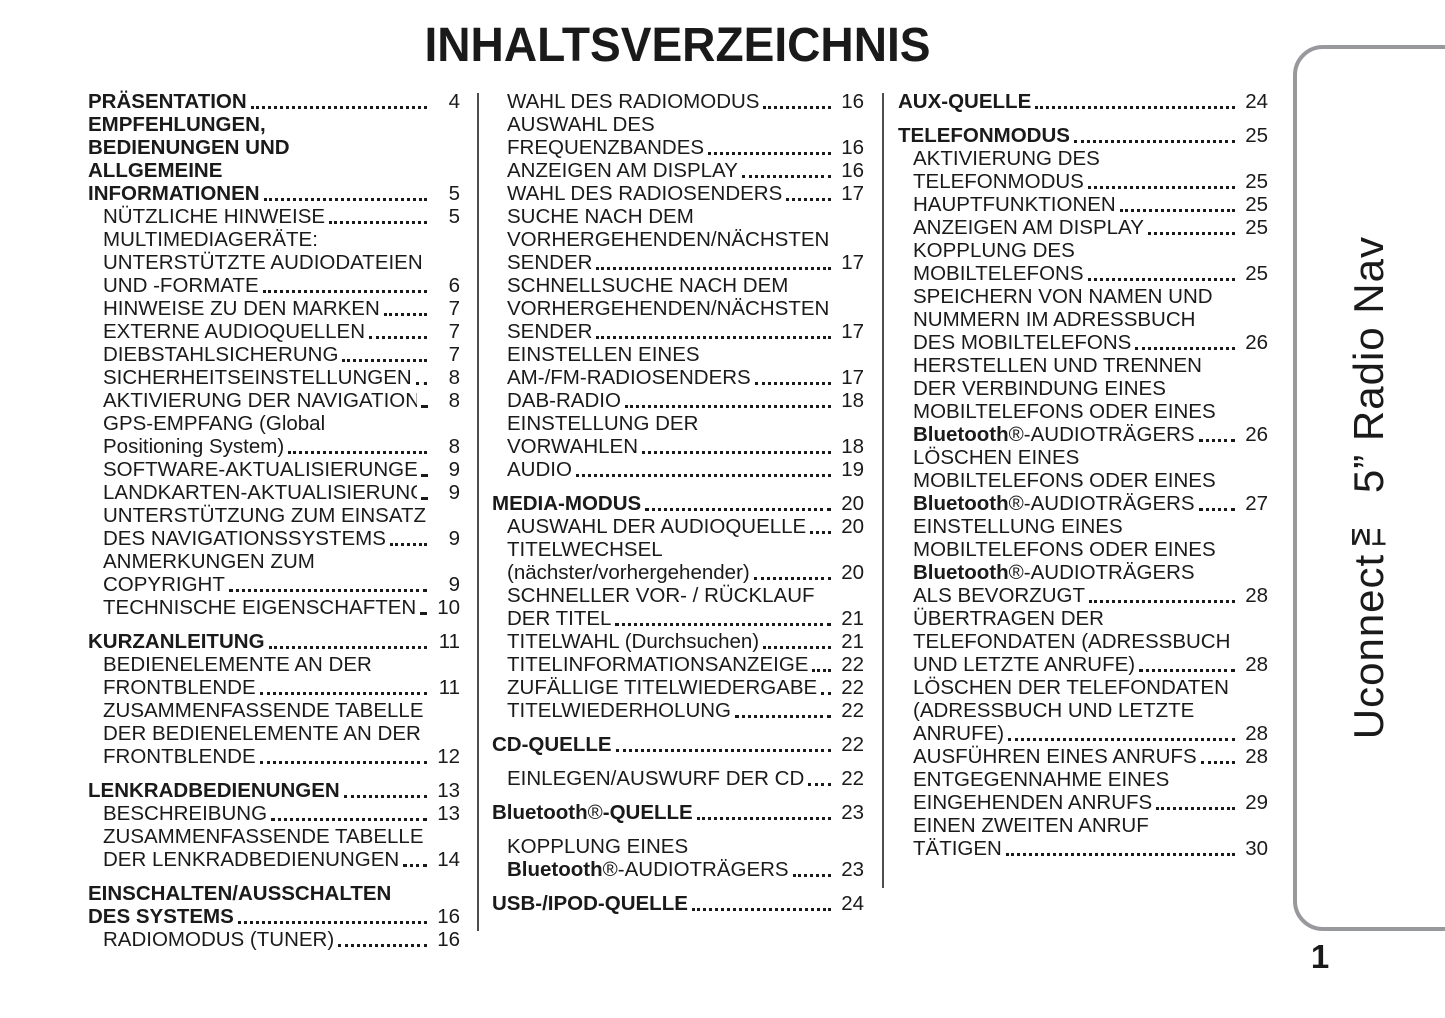 The image size is (1445, 1018). I want to click on toc-entry-label: VORHERGEHENDEN/NÄCHSTEN, so click(668, 308).